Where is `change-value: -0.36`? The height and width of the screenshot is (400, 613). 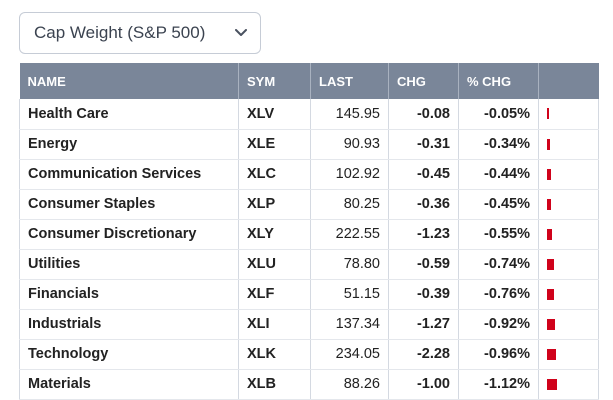
change-value: -0.36 is located at coordinates (423, 204).